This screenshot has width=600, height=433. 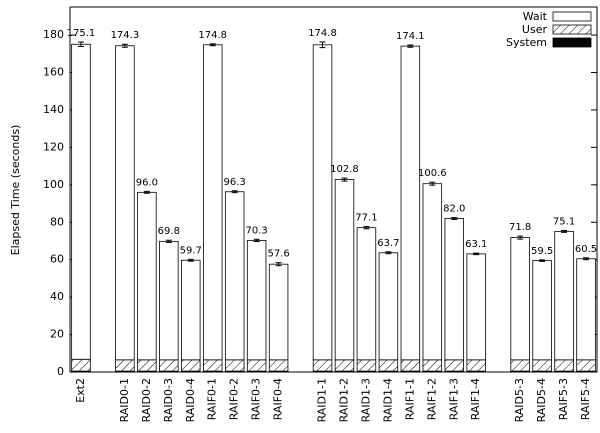 I want to click on total-label: 63.1, so click(x=476, y=244).